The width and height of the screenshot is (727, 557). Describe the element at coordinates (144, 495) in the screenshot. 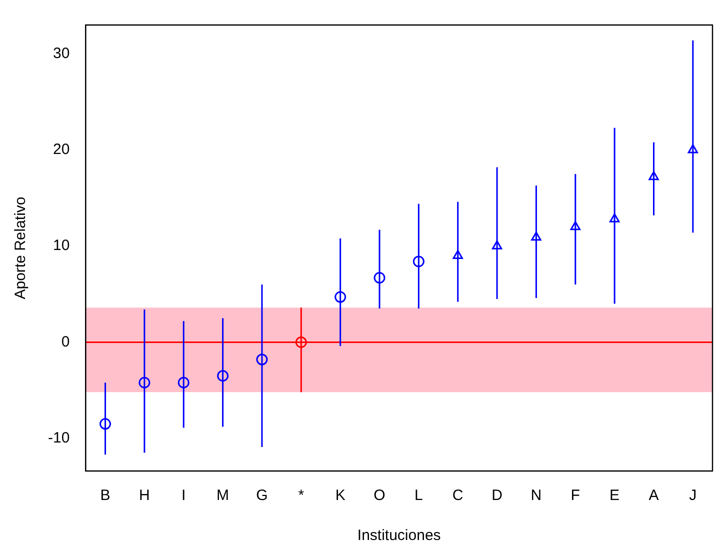

I see `x-tick-label: H` at that location.